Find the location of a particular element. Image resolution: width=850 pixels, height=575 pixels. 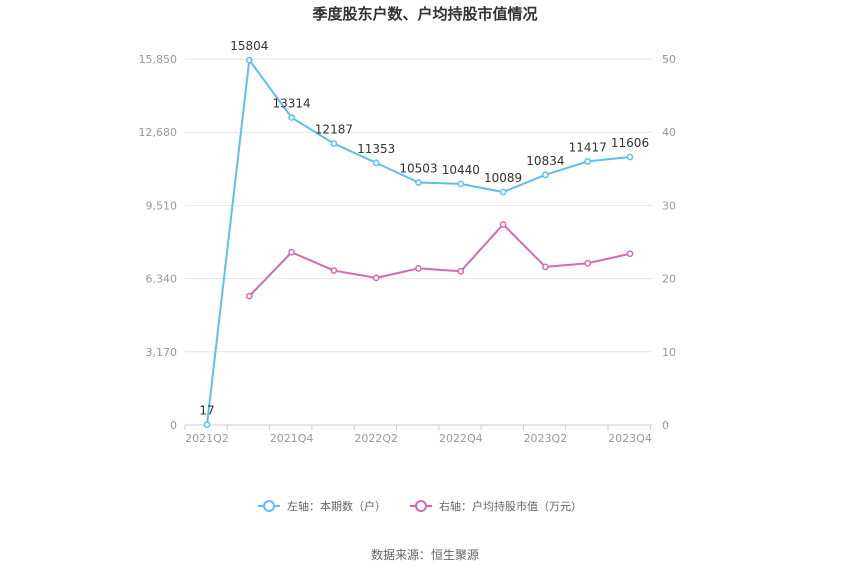

y-left-tick-label: 15,850 is located at coordinates (158, 59).